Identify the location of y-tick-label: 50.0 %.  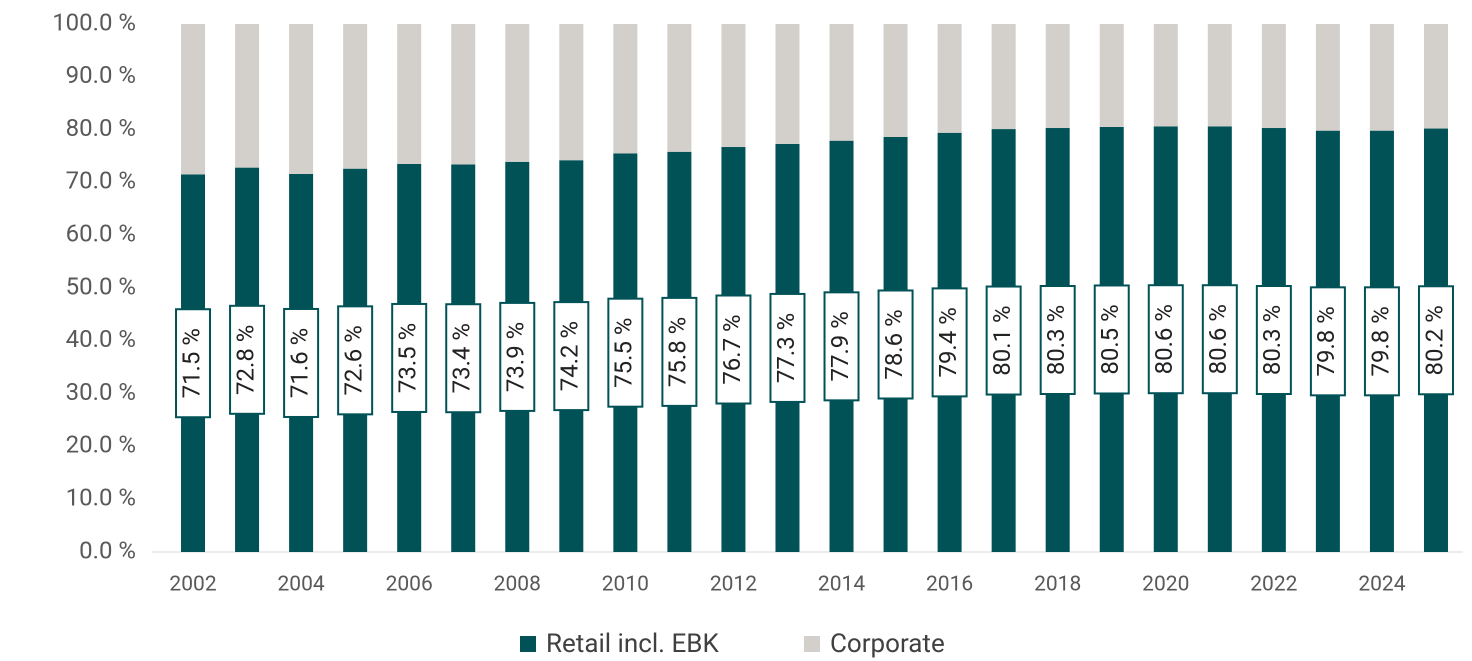
(101, 286).